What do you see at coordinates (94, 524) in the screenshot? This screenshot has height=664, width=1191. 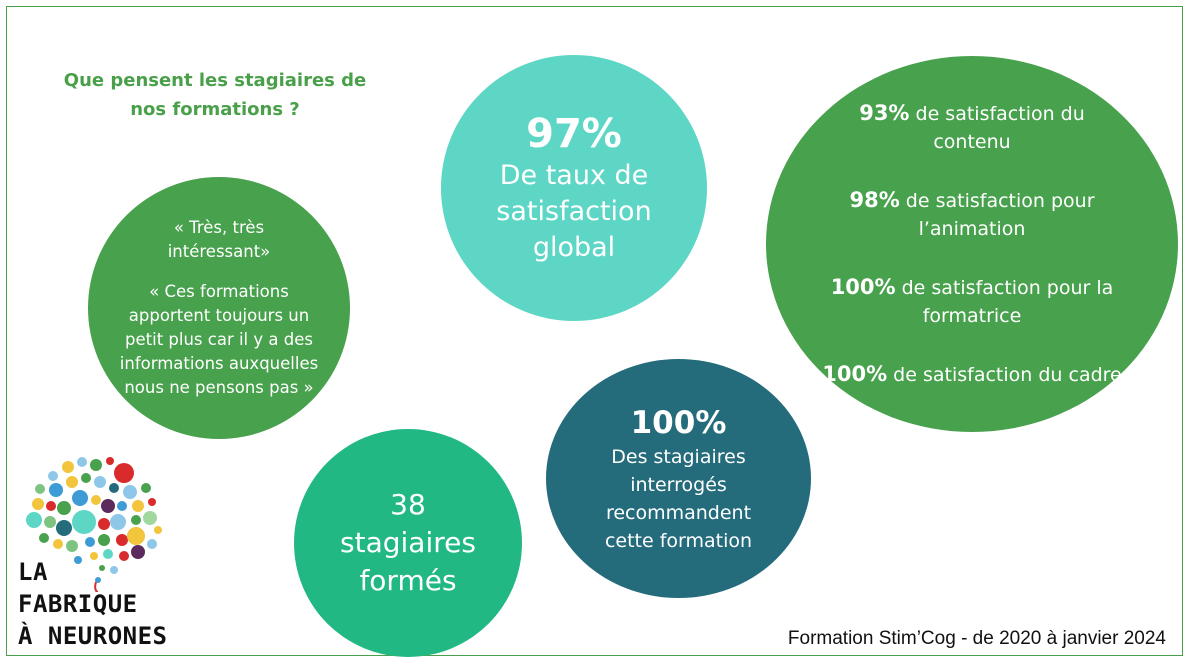 I see `neuron-tree-logo-icon` at bounding box center [94, 524].